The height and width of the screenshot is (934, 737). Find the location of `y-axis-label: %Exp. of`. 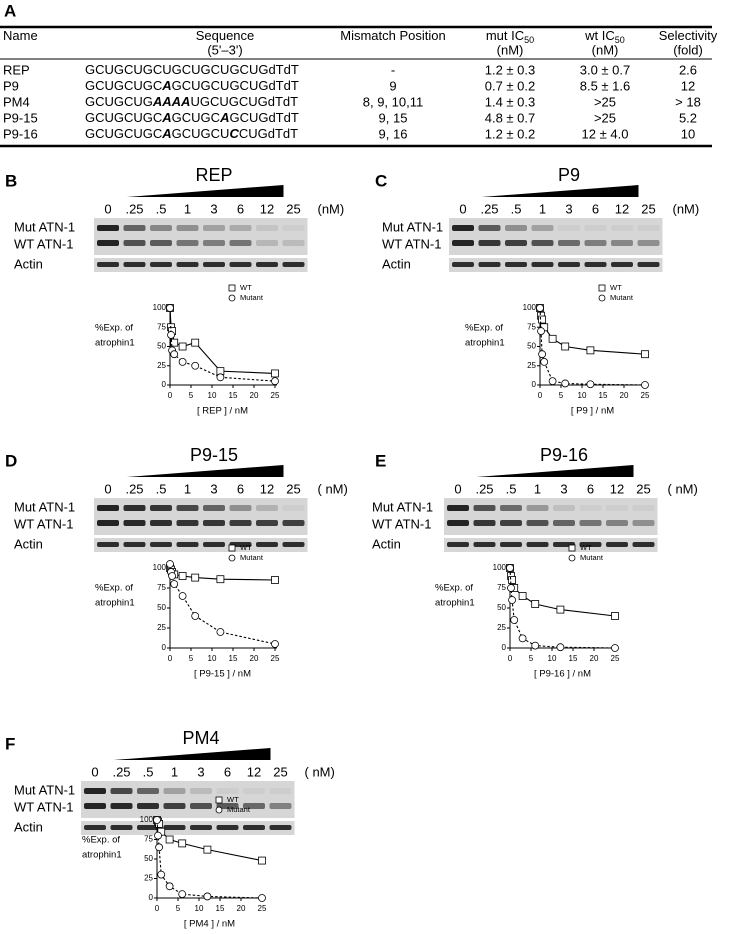

y-axis-label: %Exp. of is located at coordinates (114, 328).